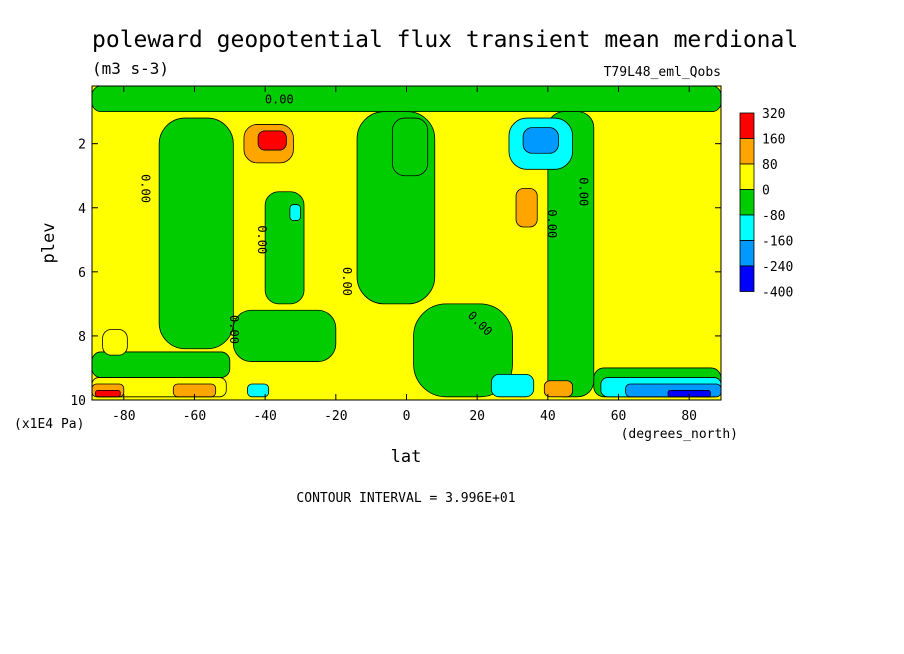  What do you see at coordinates (49, 243) in the screenshot?
I see `y-axis-label: plev` at bounding box center [49, 243].